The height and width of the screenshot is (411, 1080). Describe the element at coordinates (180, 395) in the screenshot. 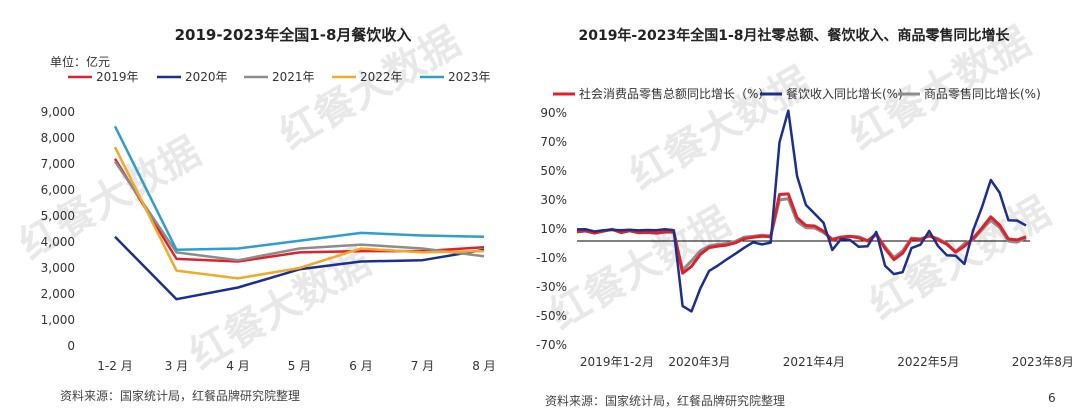

I see `left-source: 资料来源：国家统计局，红餐品牌研究院整理` at that location.